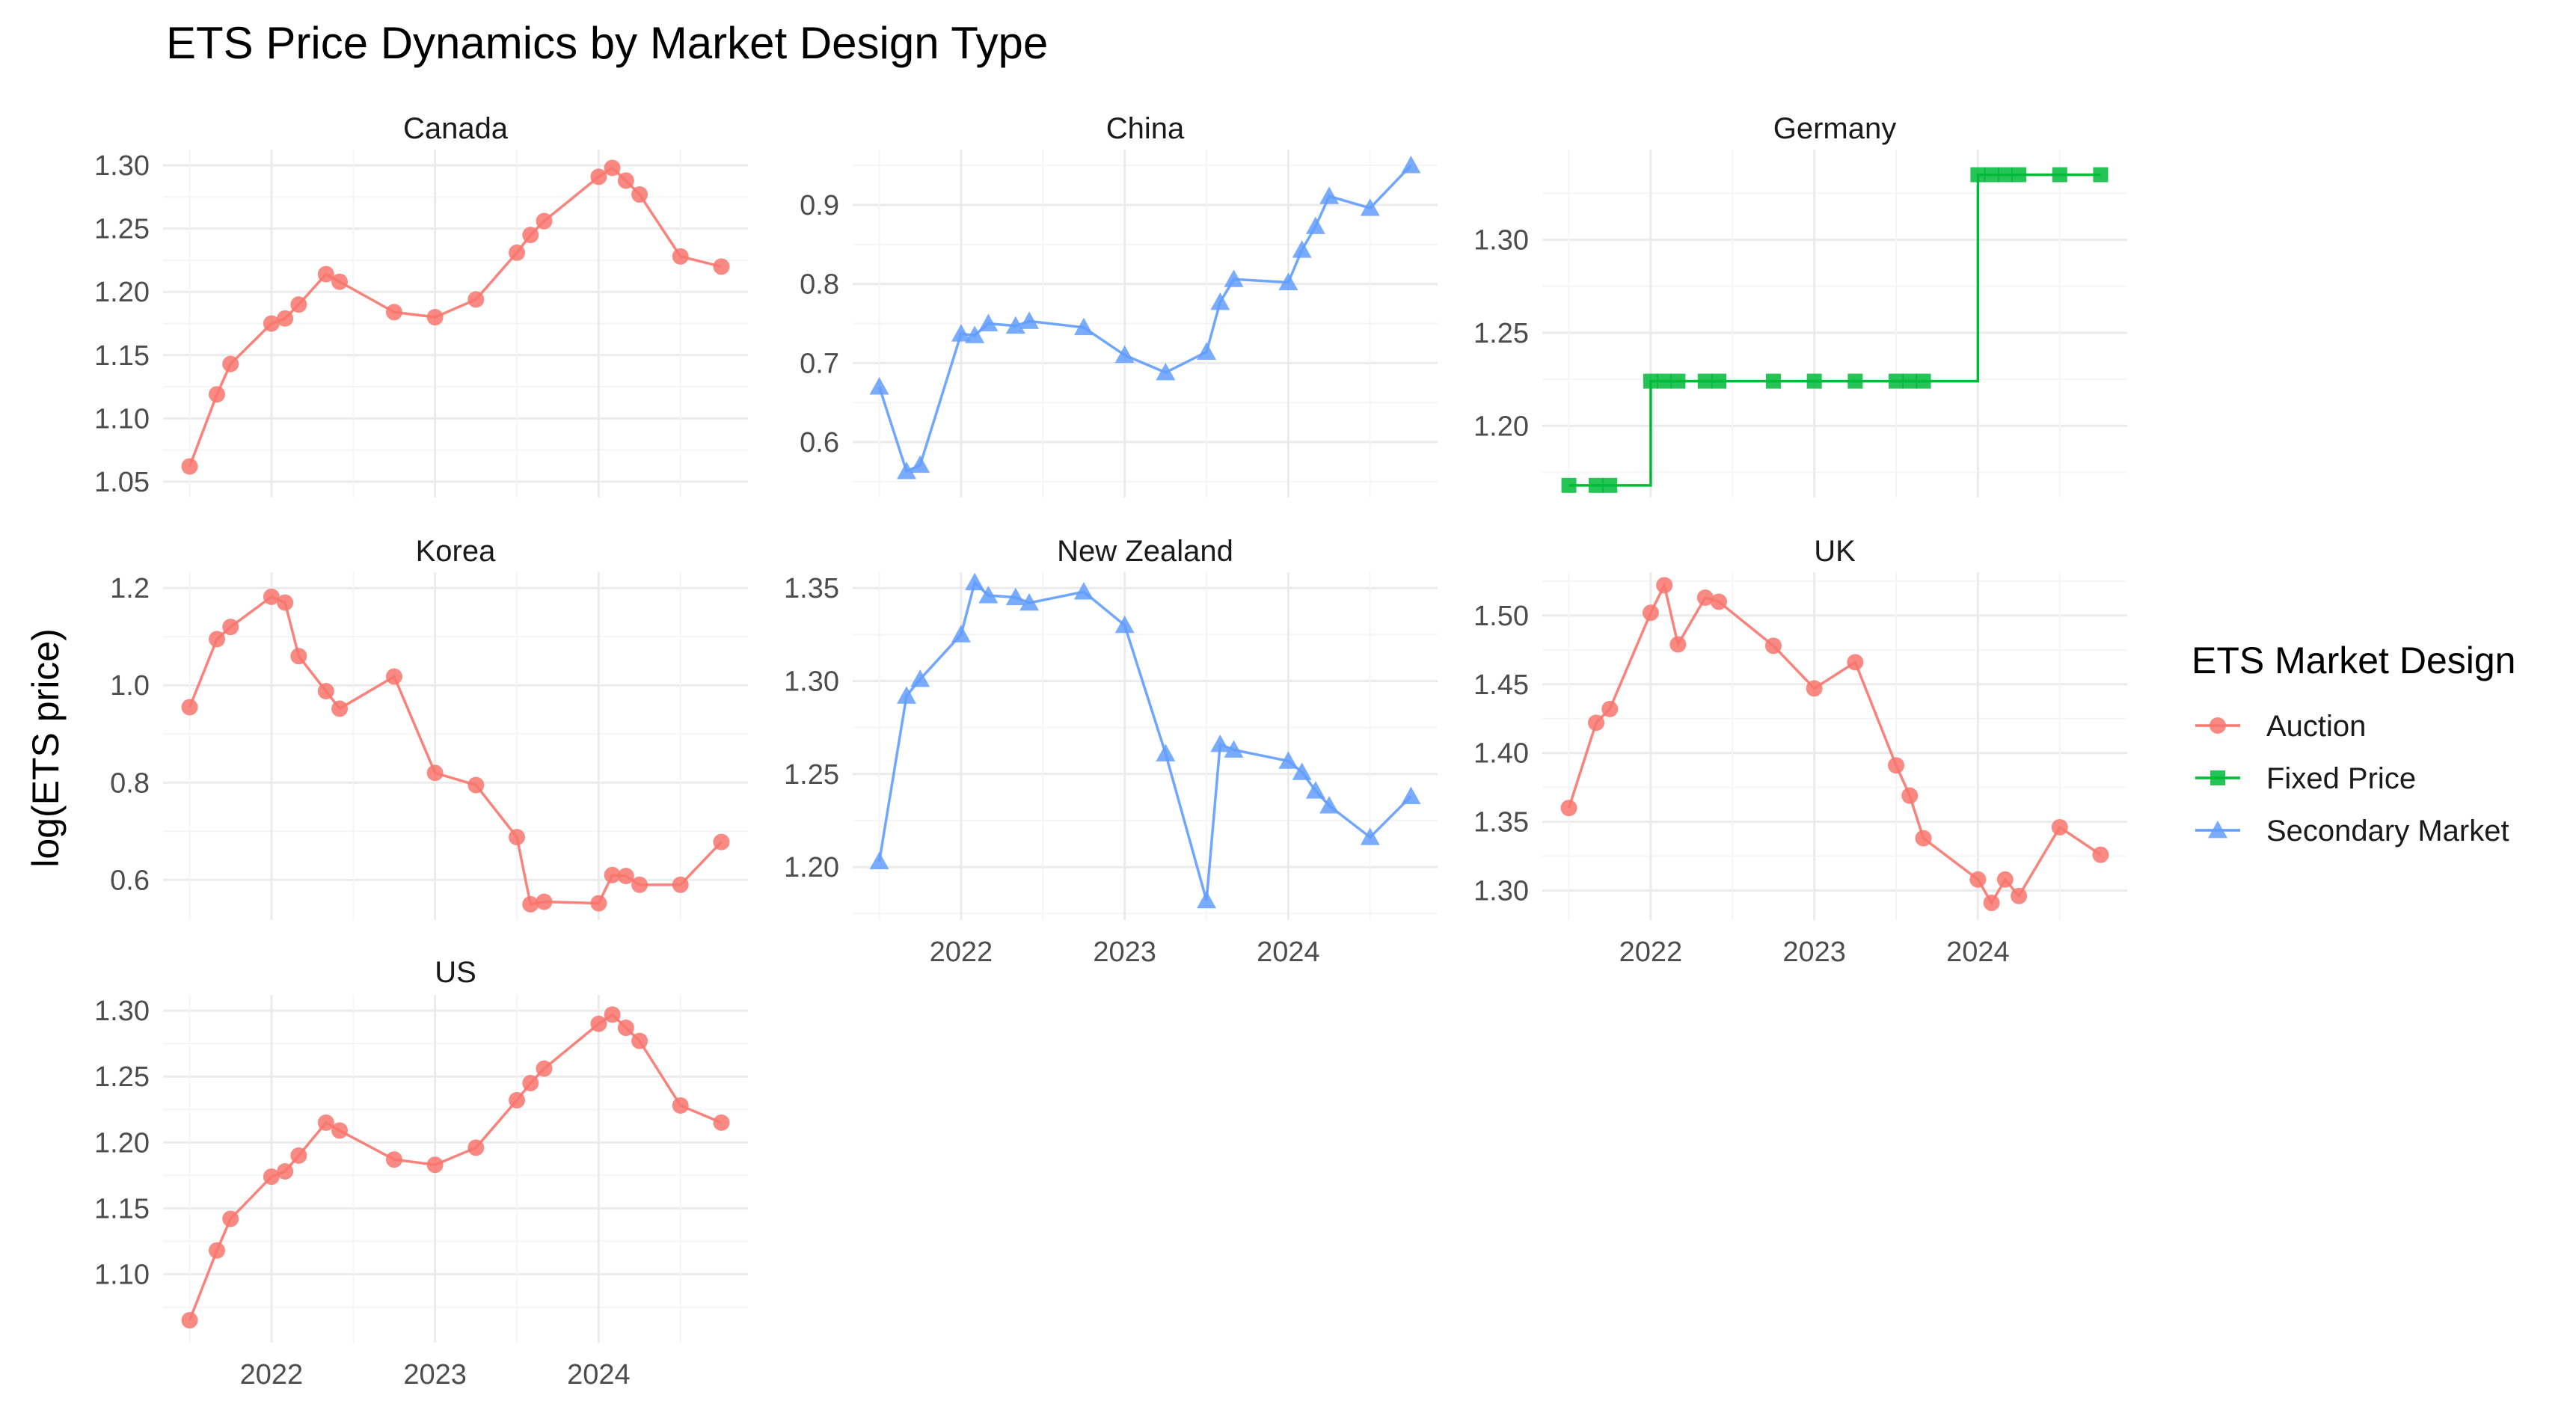  I want to click on y-tick-label: 1.10, so click(122, 1274).